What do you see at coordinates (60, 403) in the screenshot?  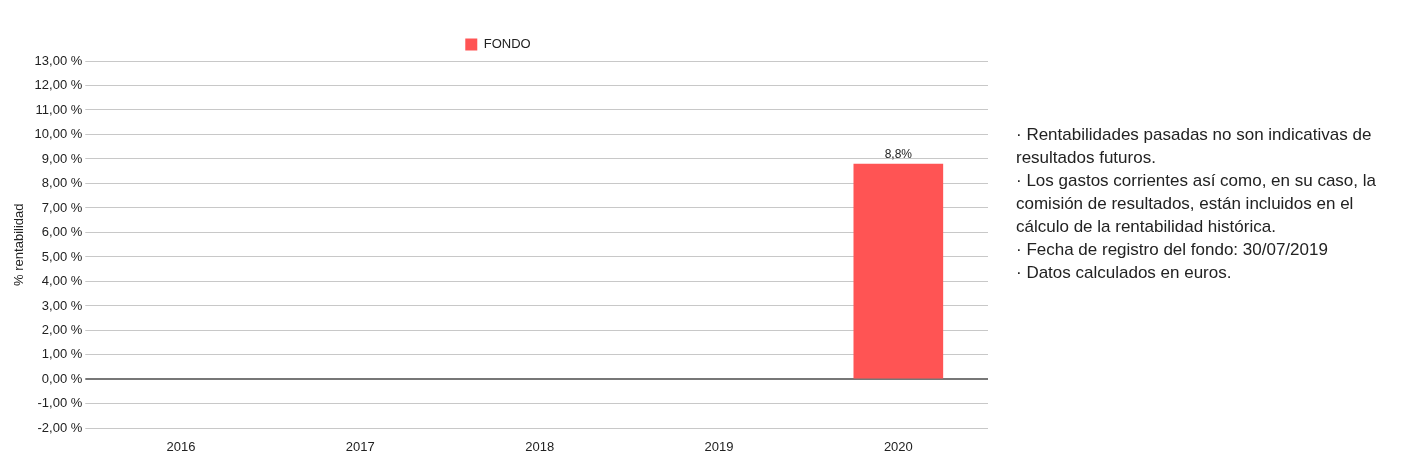 I see `y-tick-label: -1,00 %` at bounding box center [60, 403].